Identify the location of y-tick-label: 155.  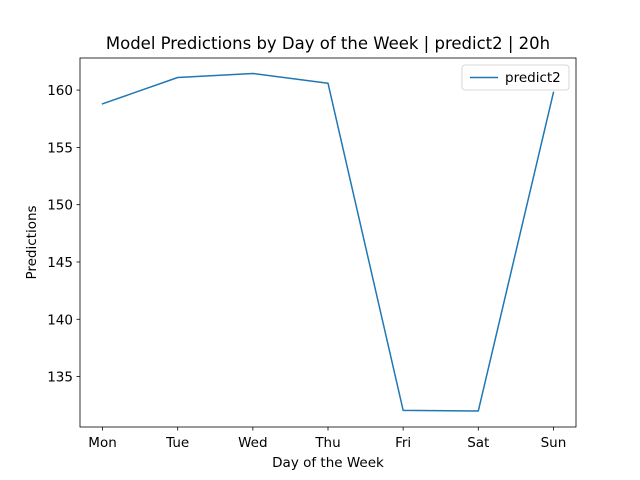
(60, 148).